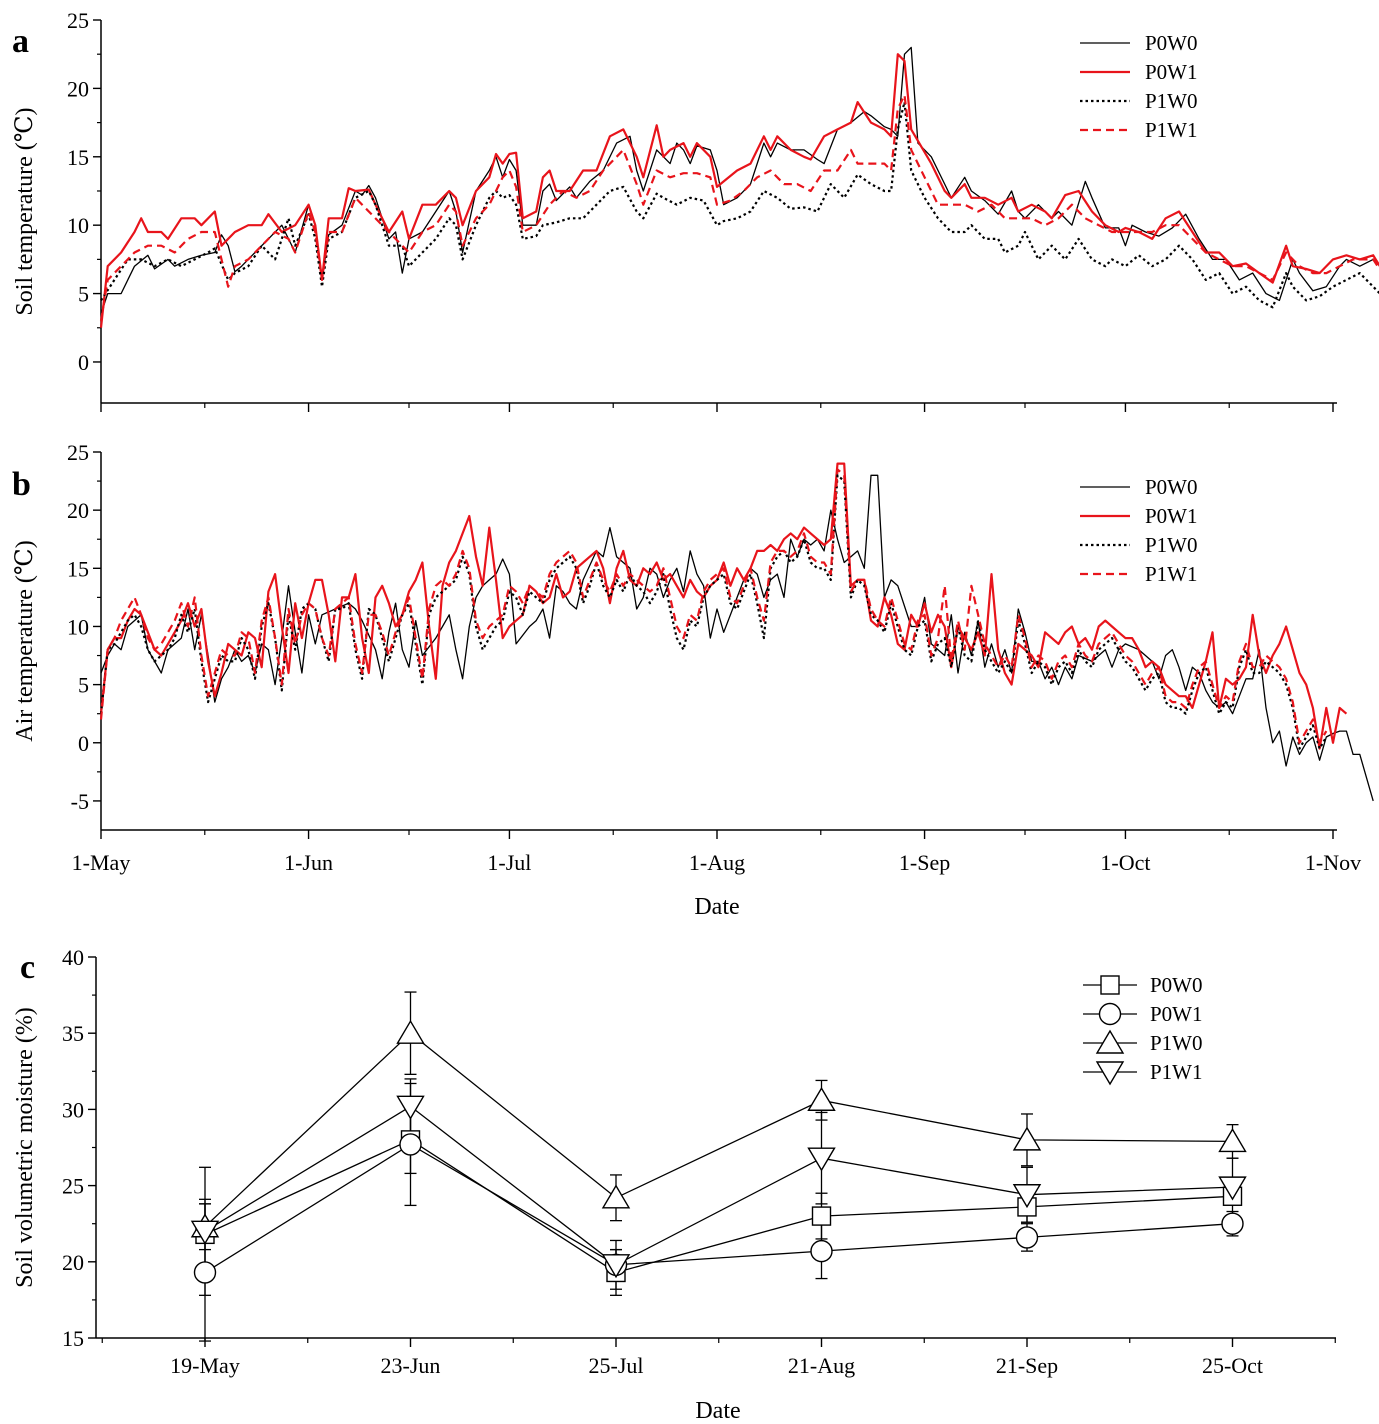  Describe the element at coordinates (308, 862) in the screenshot. I see `x-tick-label: 1-Jun` at that location.